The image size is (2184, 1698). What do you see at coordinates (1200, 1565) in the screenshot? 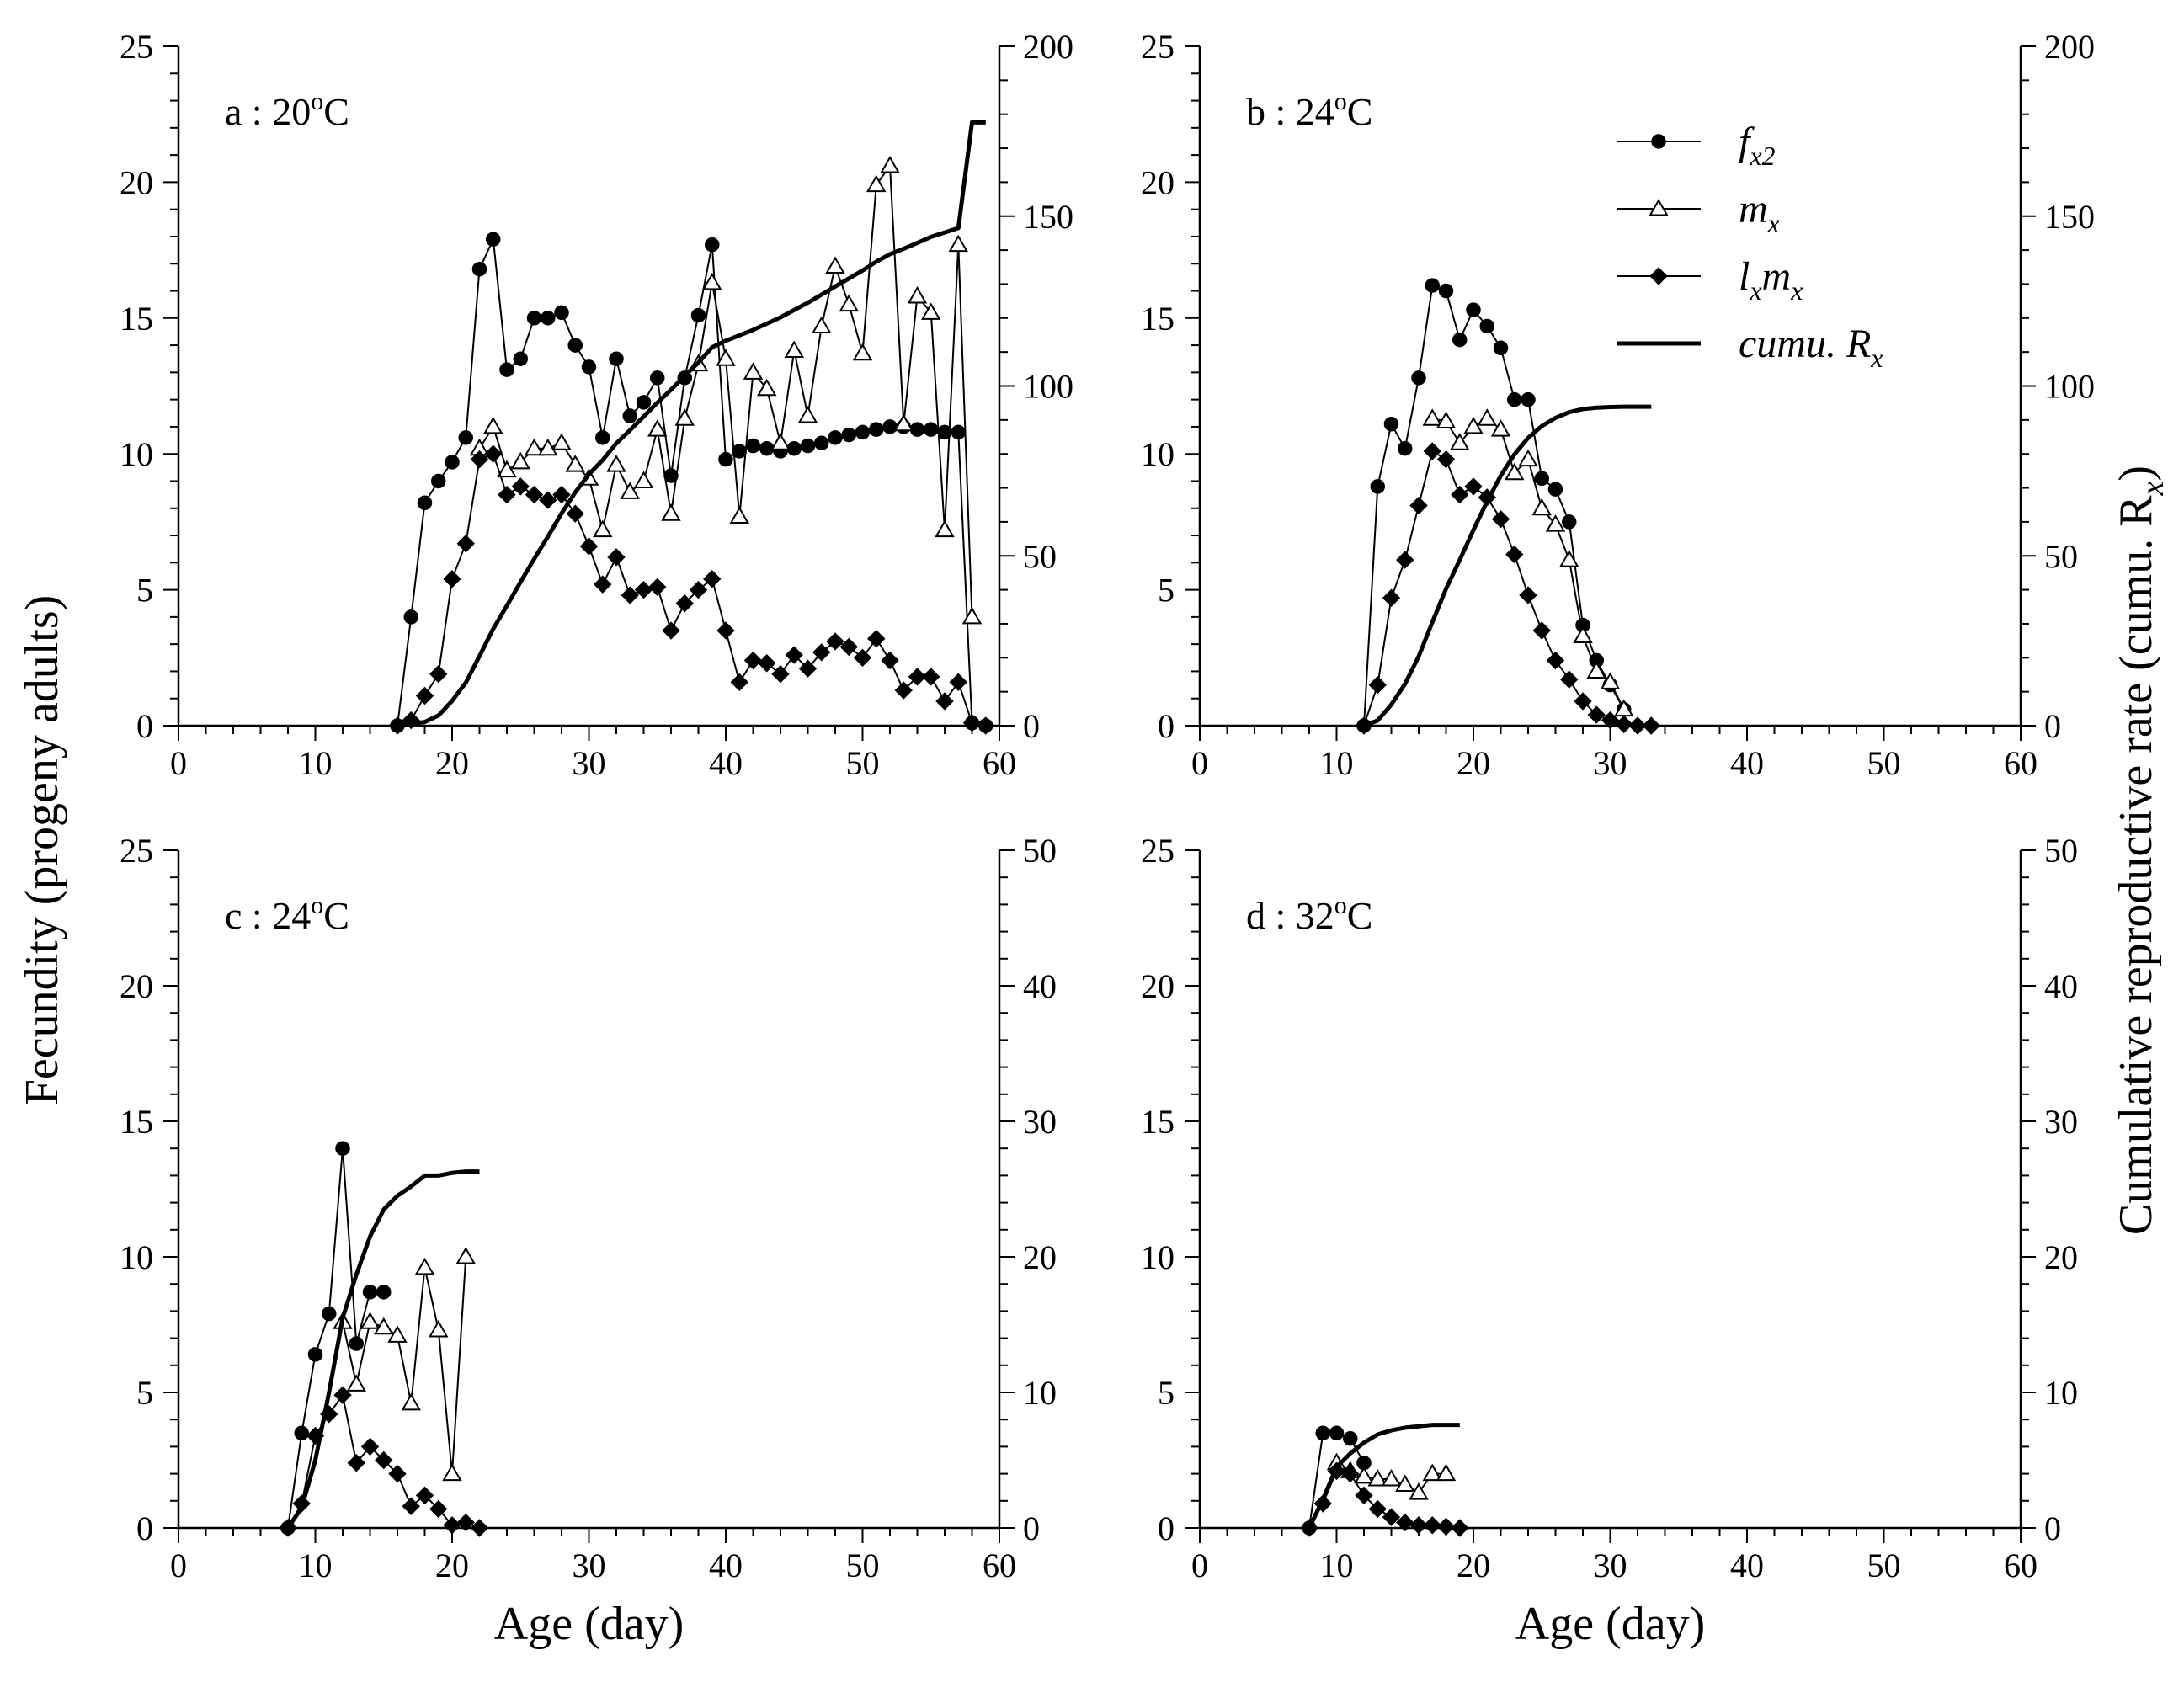
I see `x-tick-label: 0` at bounding box center [1200, 1565].